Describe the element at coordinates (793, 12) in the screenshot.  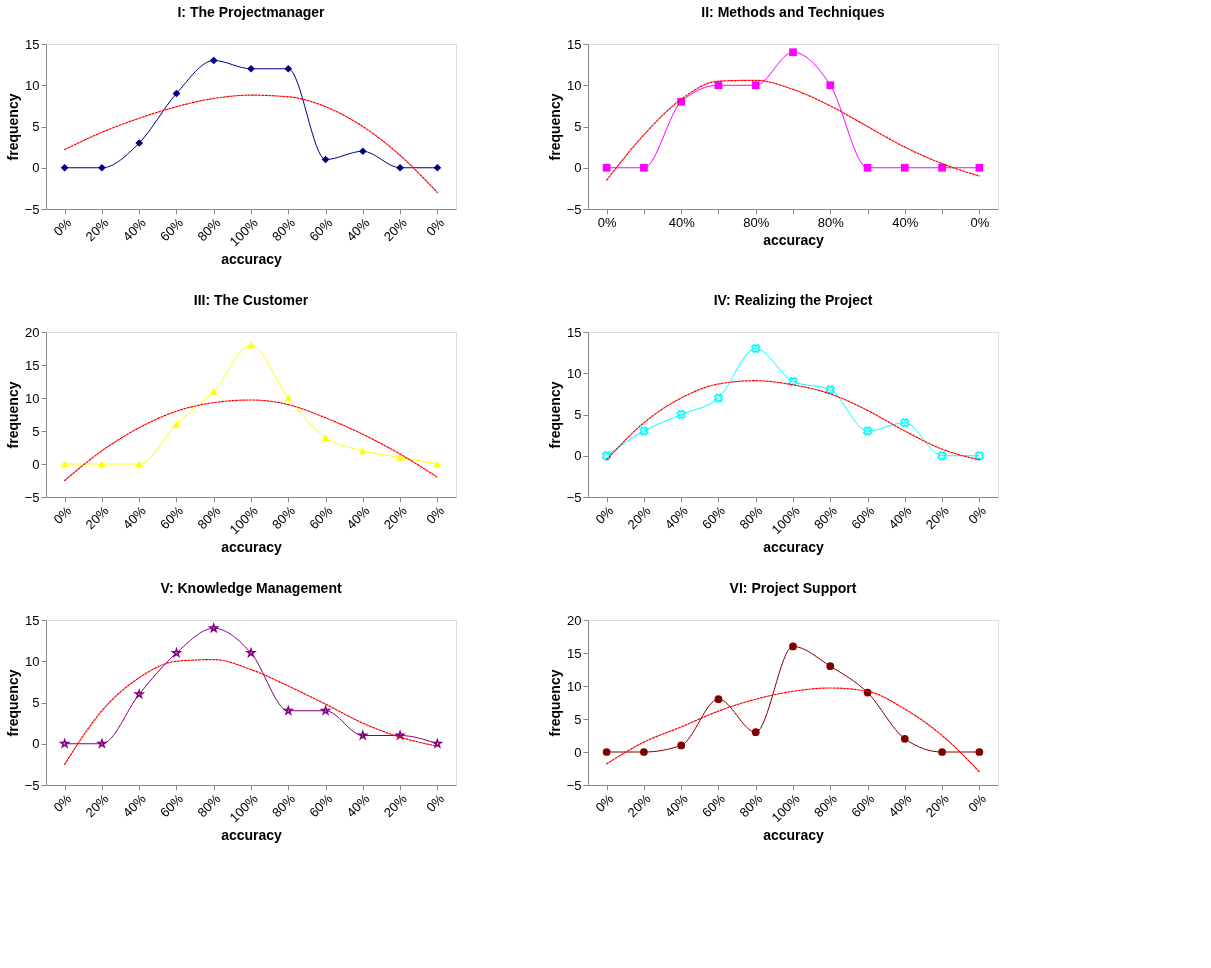
I see `chart-title: II: Methods and Techniques` at that location.